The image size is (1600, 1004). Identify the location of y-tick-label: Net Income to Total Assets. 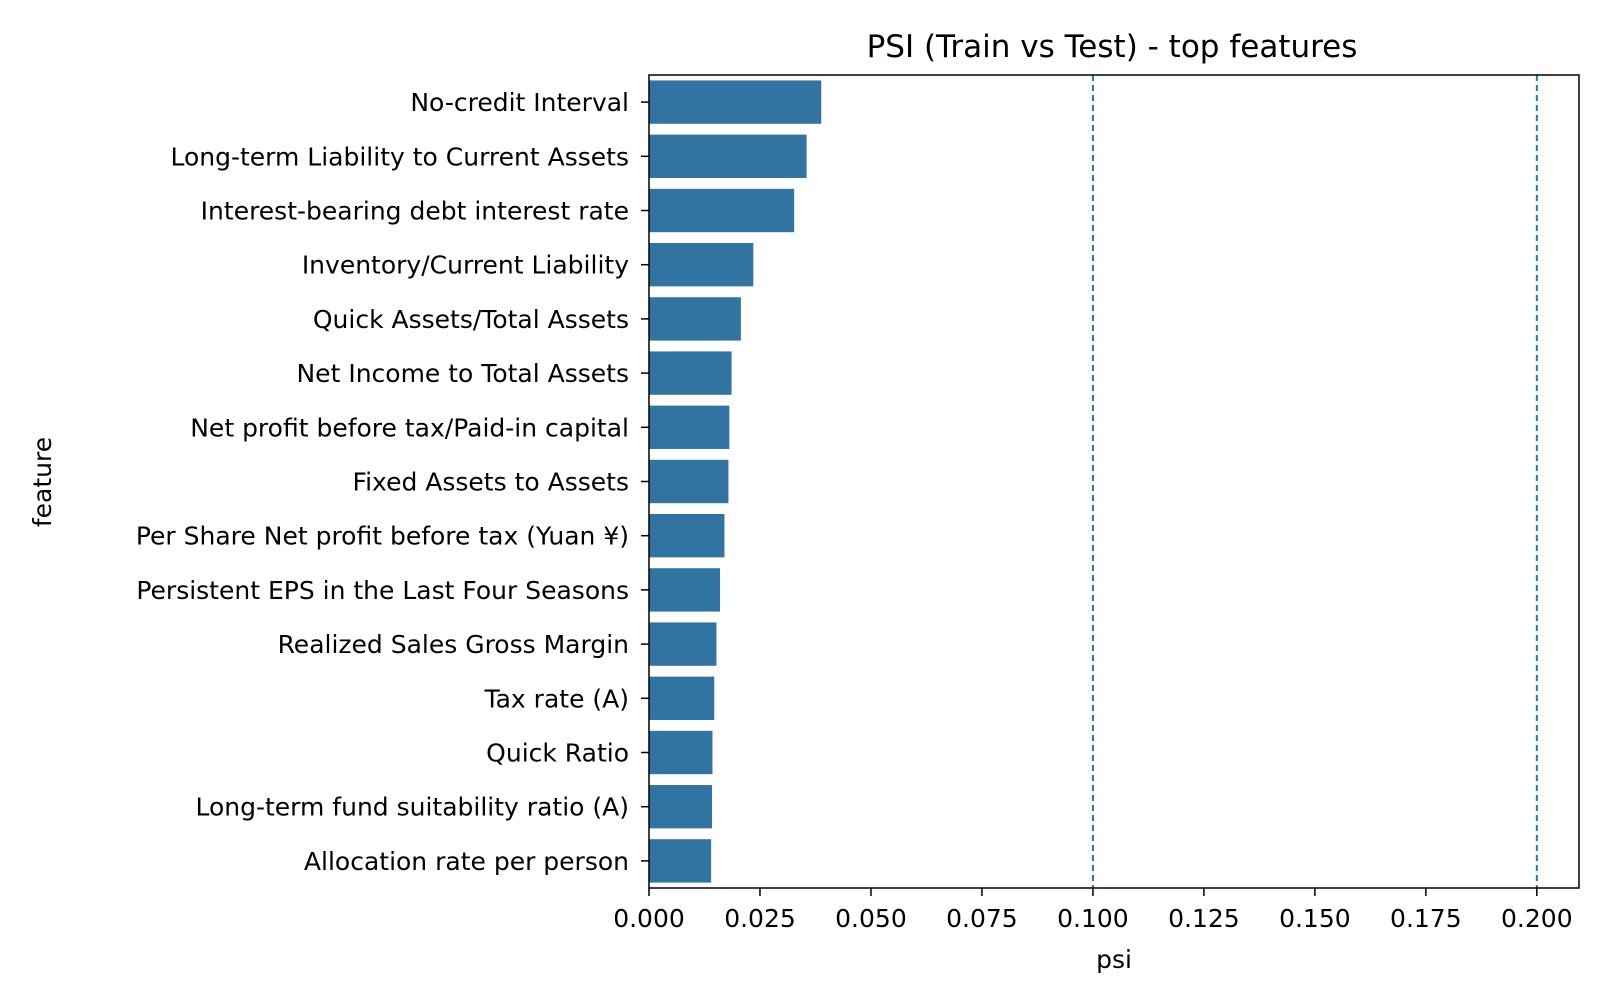
(462, 373).